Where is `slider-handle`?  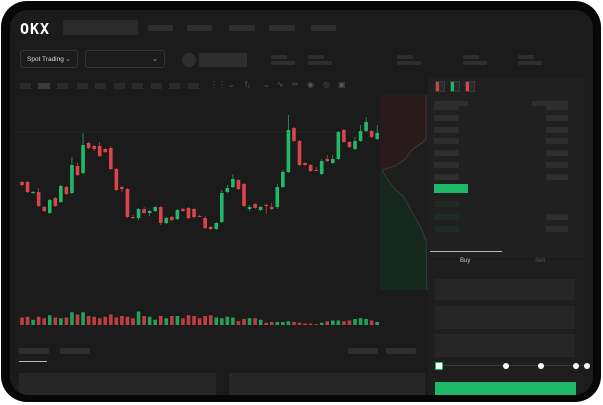
slider-handle is located at coordinates (439, 366).